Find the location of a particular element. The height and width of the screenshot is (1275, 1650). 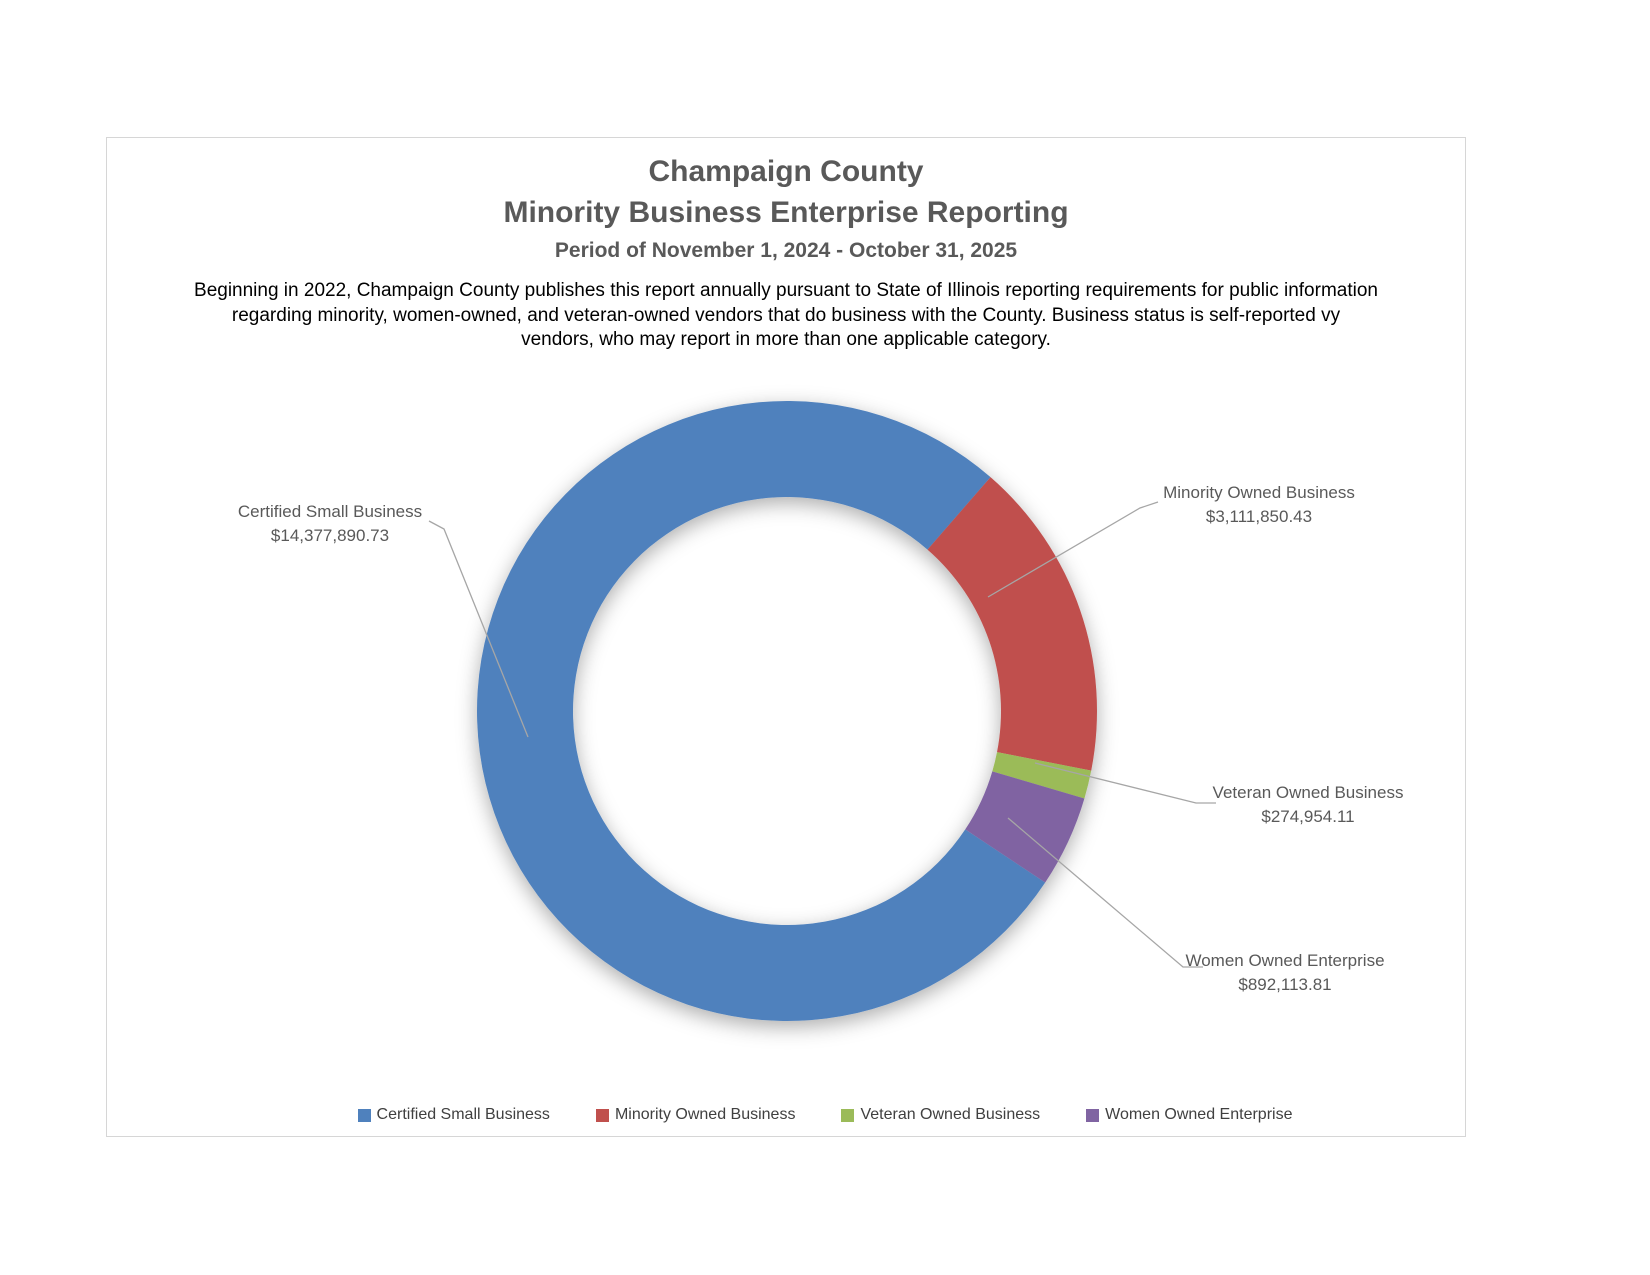

chart-label-minority-owned-business: Minority Owned Business $3,111,850.43 is located at coordinates (1259, 505).